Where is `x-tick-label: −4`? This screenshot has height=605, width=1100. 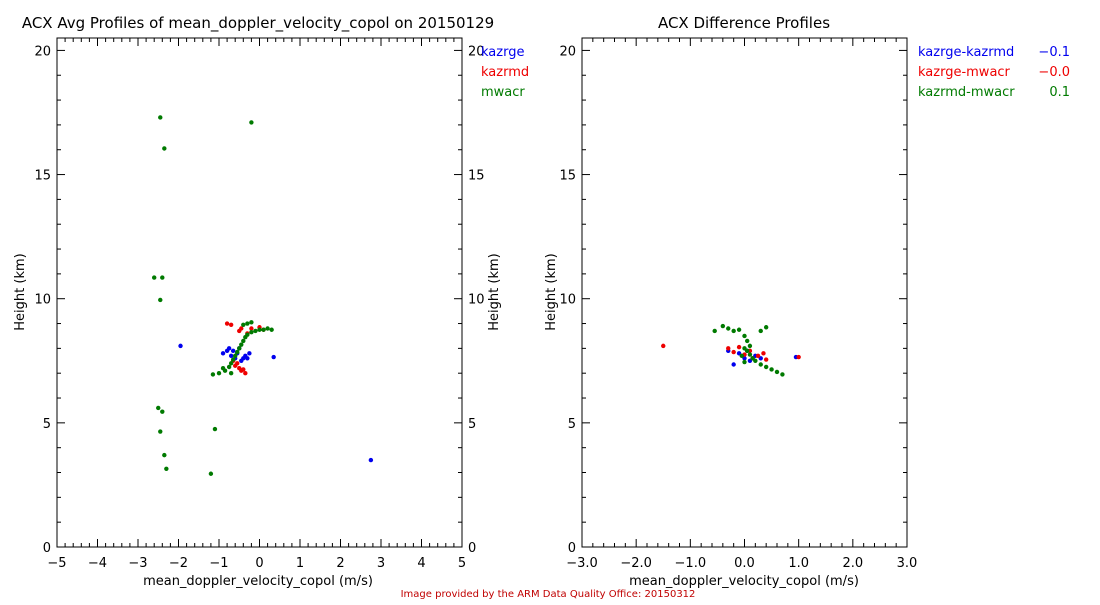 x-tick-label: −4 is located at coordinates (97, 563).